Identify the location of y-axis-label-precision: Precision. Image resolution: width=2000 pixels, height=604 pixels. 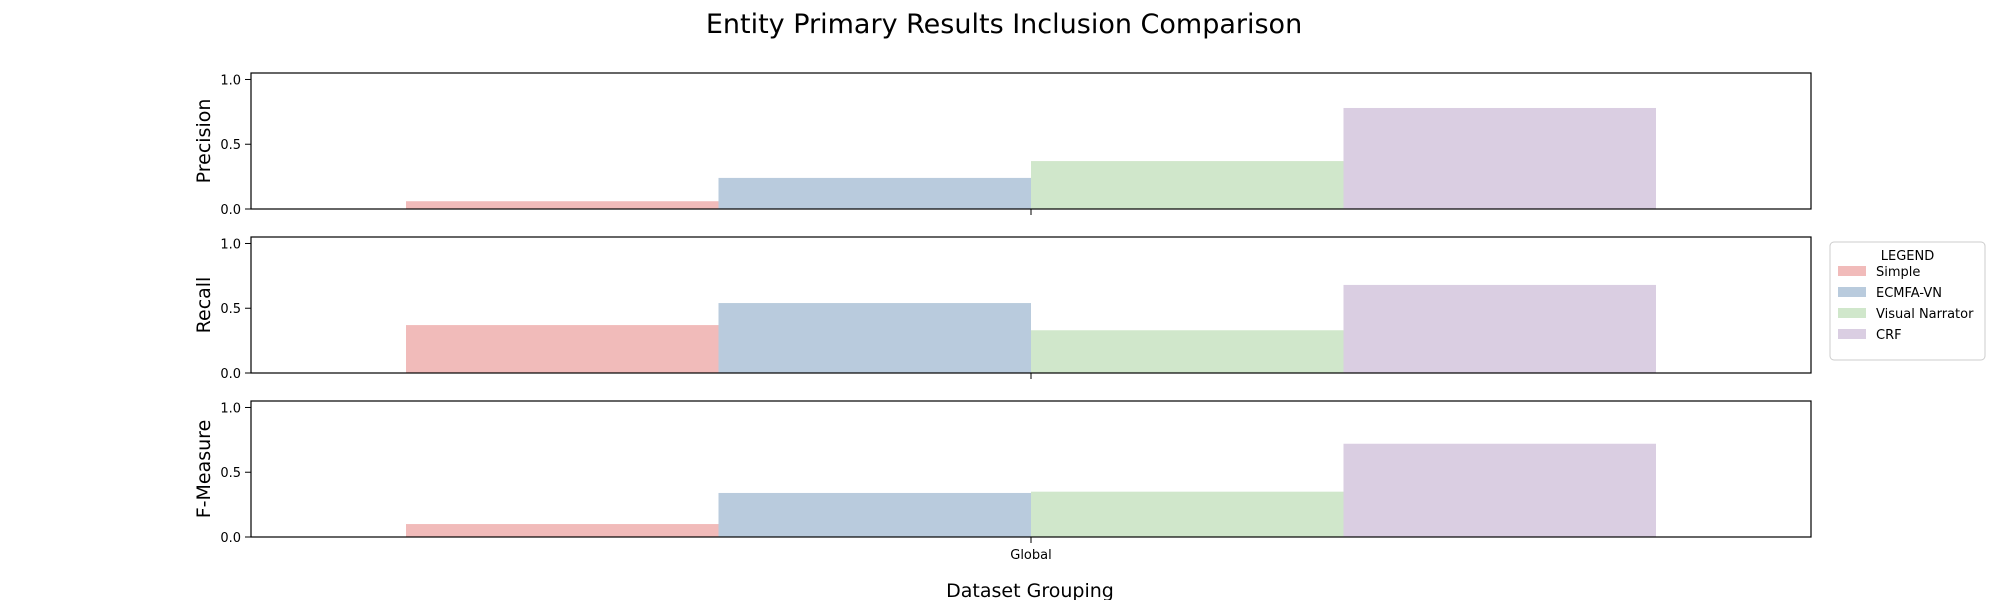
(204, 141).